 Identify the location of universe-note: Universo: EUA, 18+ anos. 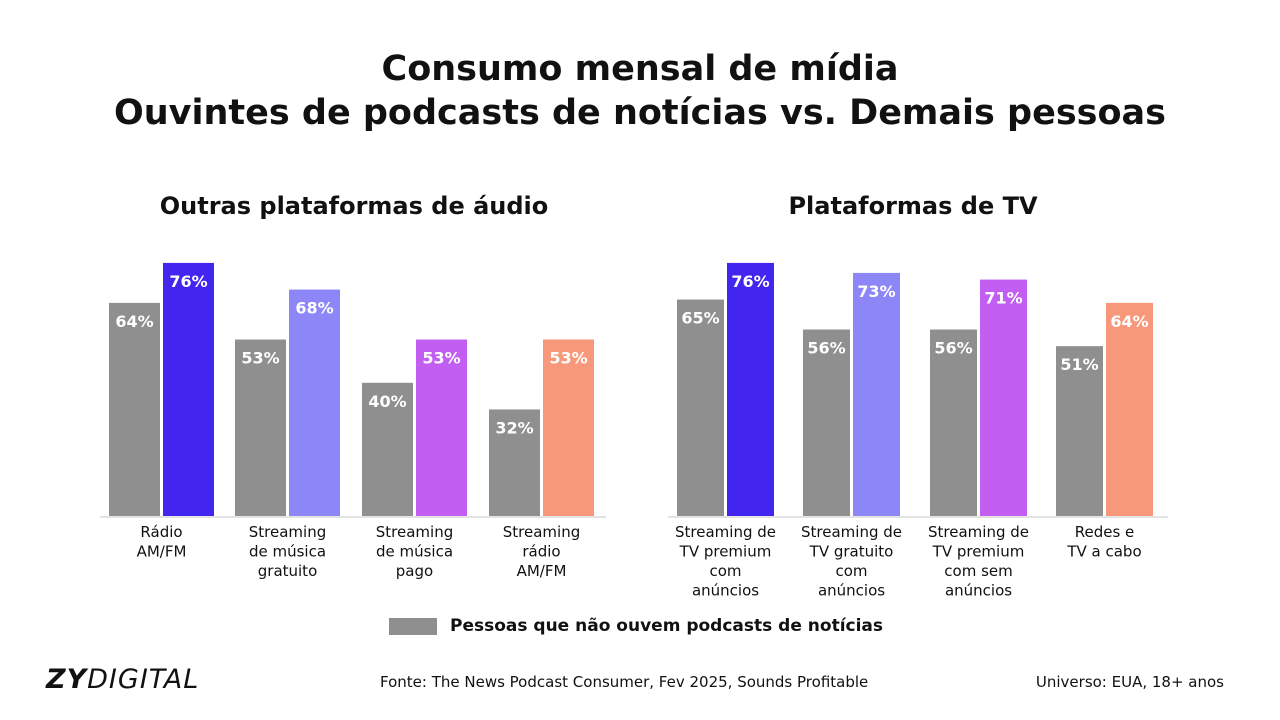
(1129, 682).